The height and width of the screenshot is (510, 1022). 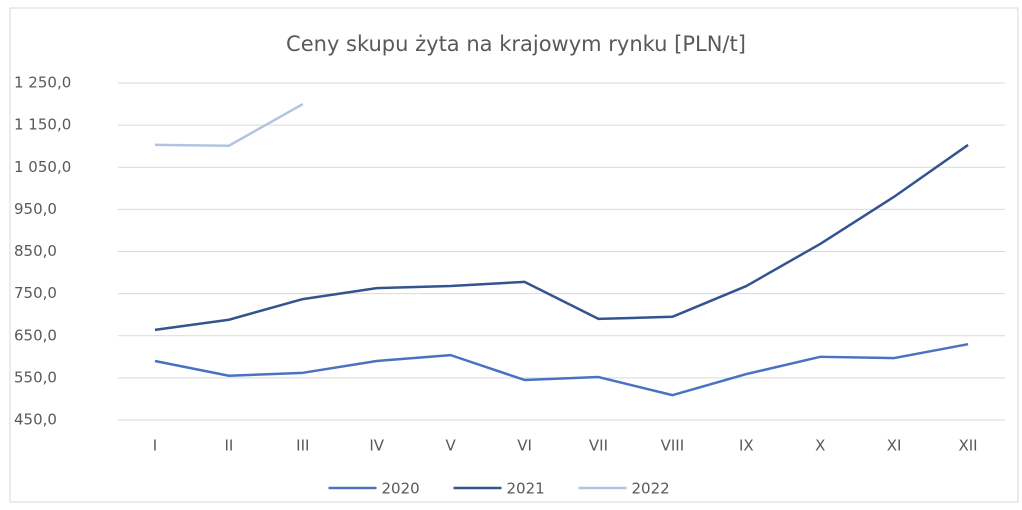 What do you see at coordinates (42, 83) in the screenshot?
I see `y-tick-label: 1 250,0` at bounding box center [42, 83].